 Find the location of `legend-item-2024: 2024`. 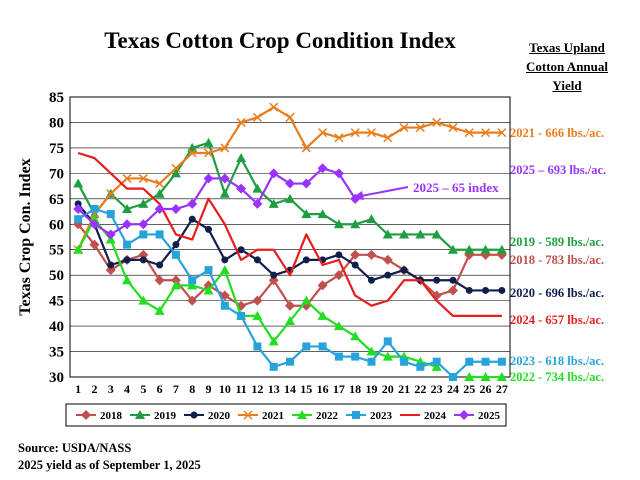

legend-item-2024: 2024 is located at coordinates (423, 416).